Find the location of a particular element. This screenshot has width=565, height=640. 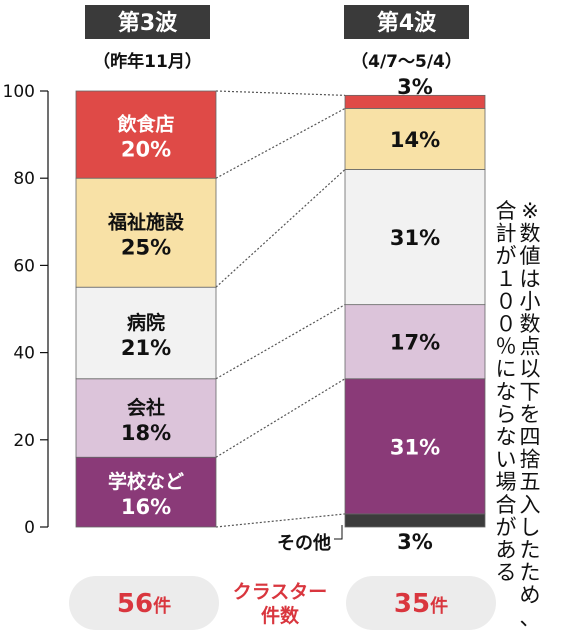

segment-name-label: その他 is located at coordinates (304, 543).